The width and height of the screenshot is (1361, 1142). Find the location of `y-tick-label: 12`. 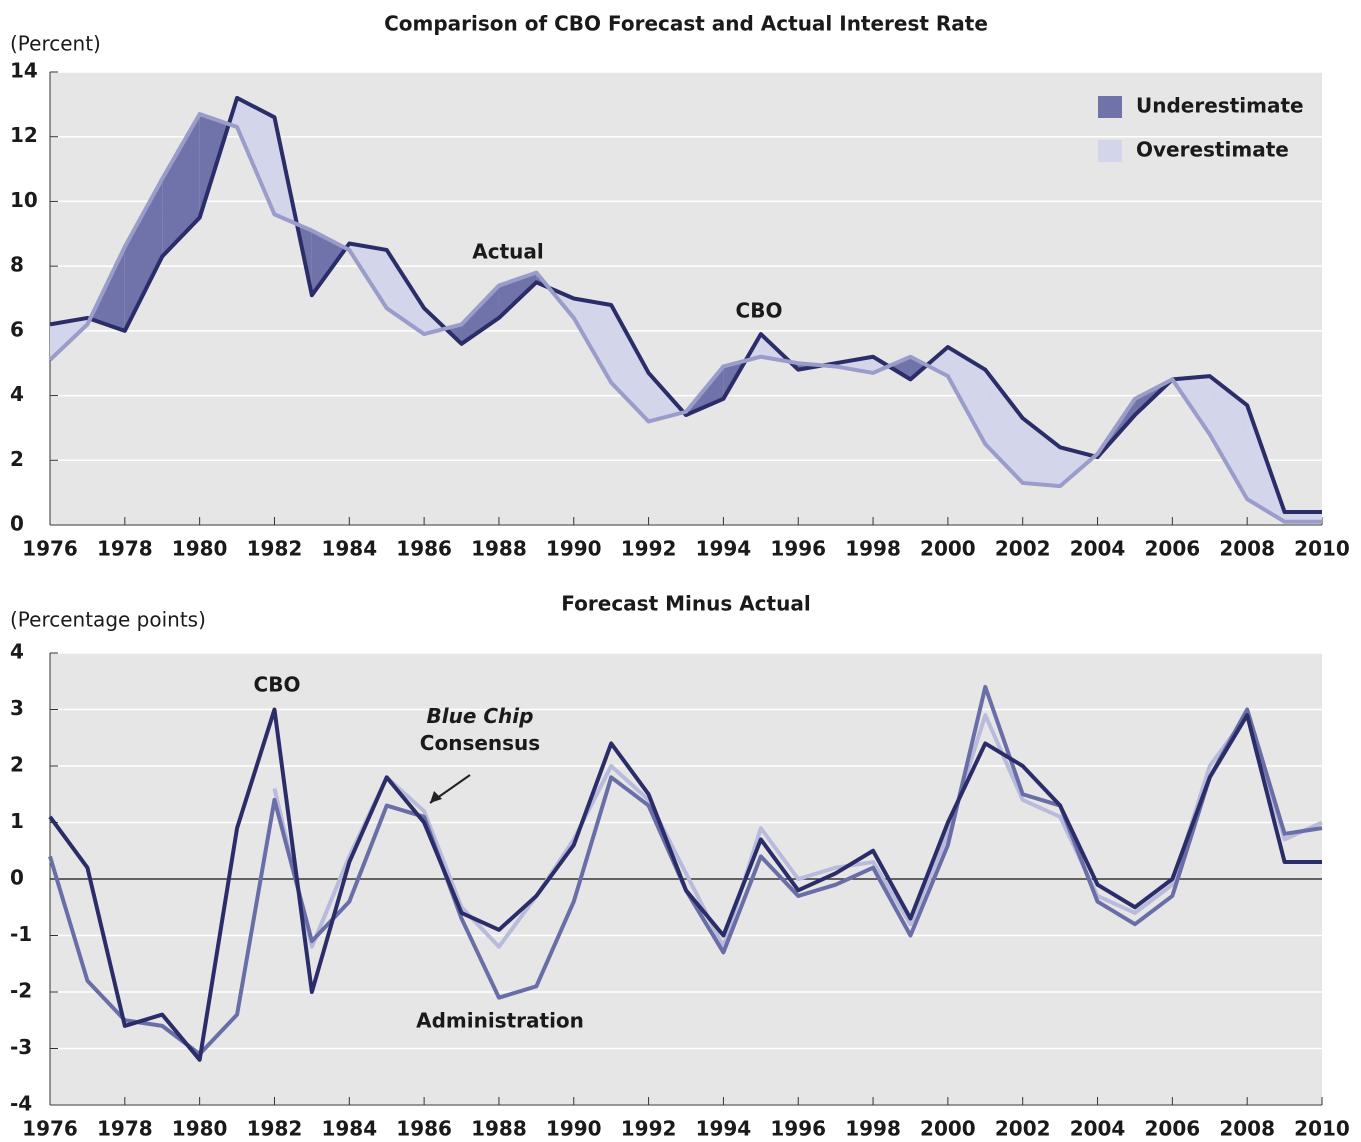

y-tick-label: 12 is located at coordinates (24, 135).